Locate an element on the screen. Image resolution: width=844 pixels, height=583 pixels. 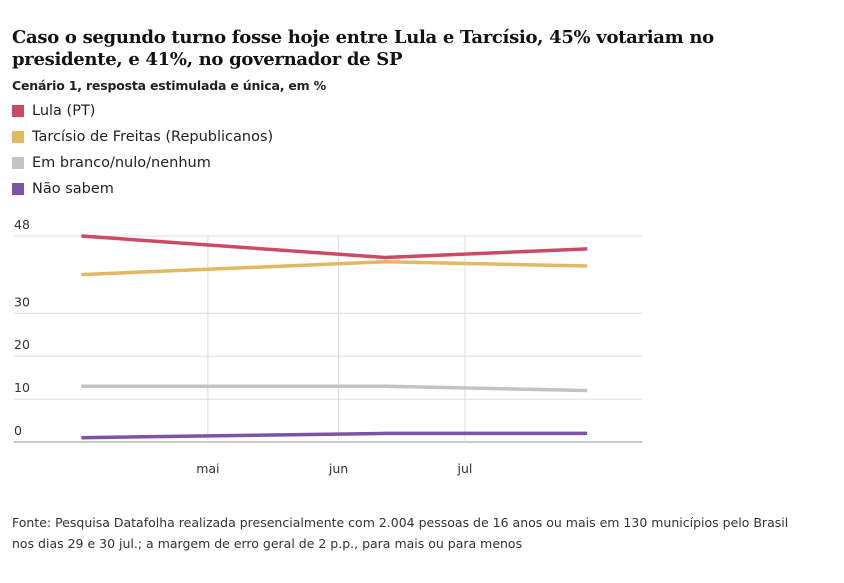
x-tick-label: jun is located at coordinates (338, 468).